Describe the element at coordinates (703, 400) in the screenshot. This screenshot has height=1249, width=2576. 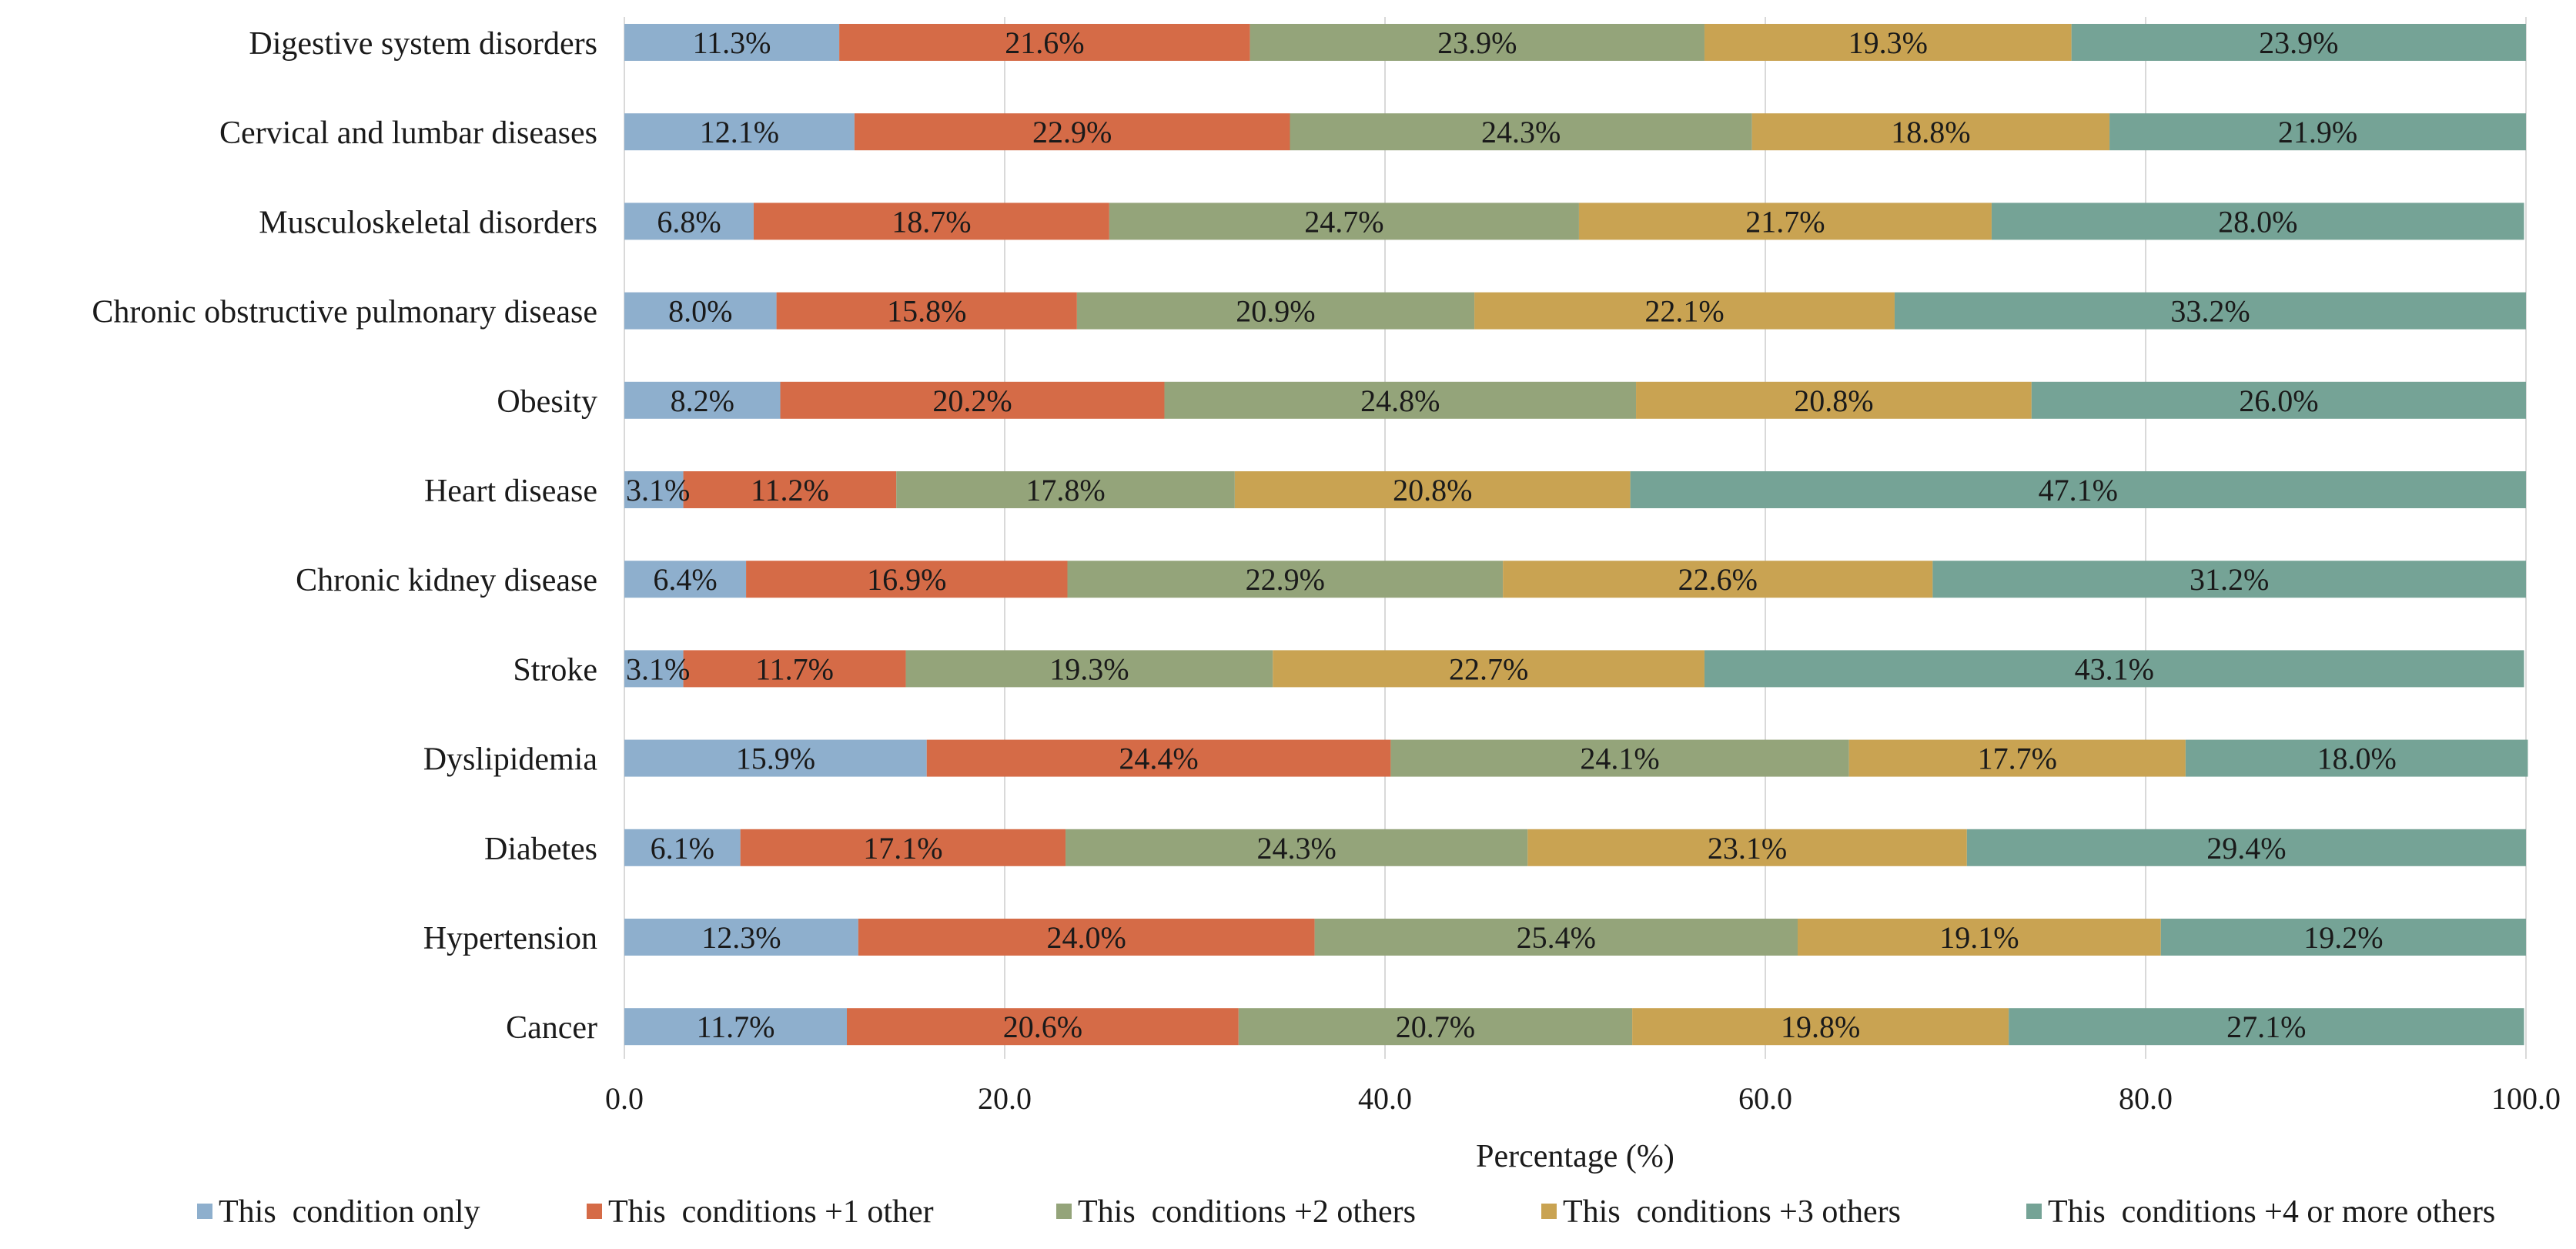
I see `data-label: 8.2%` at that location.